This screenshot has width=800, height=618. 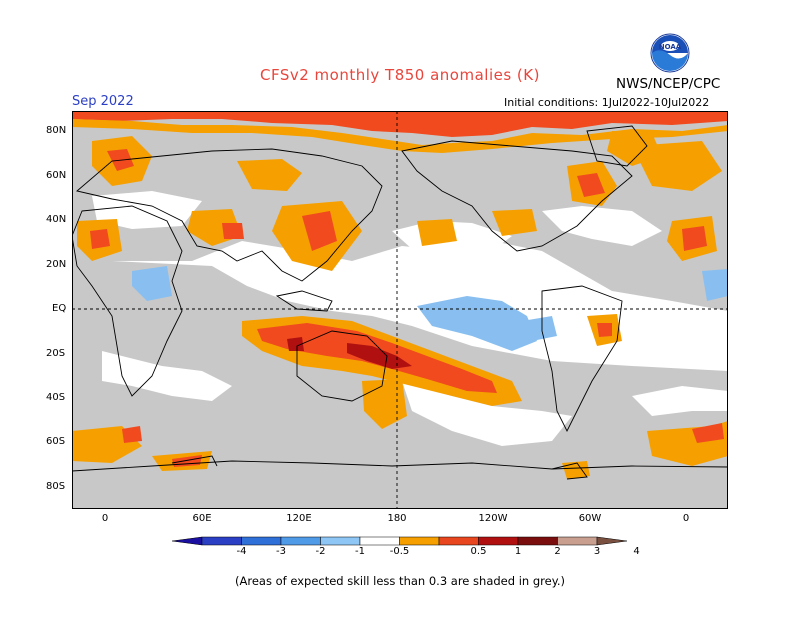 What do you see at coordinates (187, 541) in the screenshot?
I see `colorbar-left-arrow` at bounding box center [187, 541].